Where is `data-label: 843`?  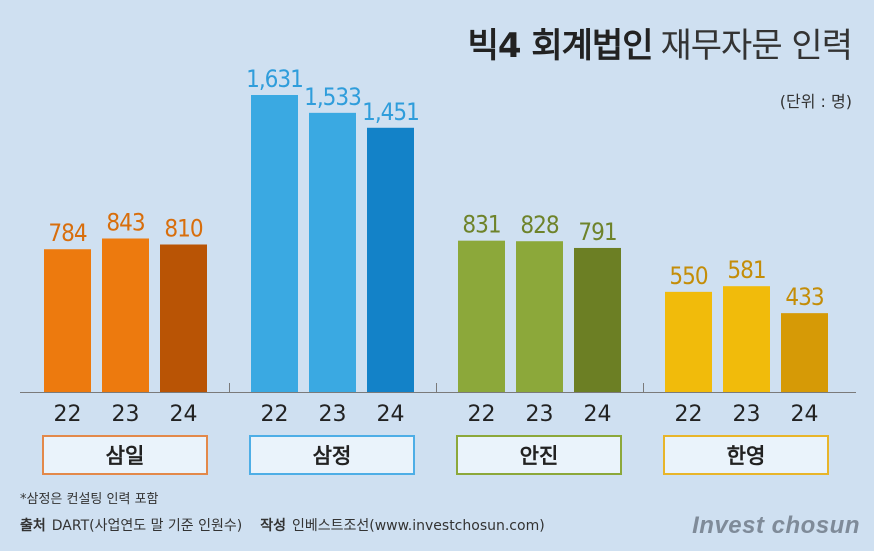 data-label: 843 is located at coordinates (125, 222).